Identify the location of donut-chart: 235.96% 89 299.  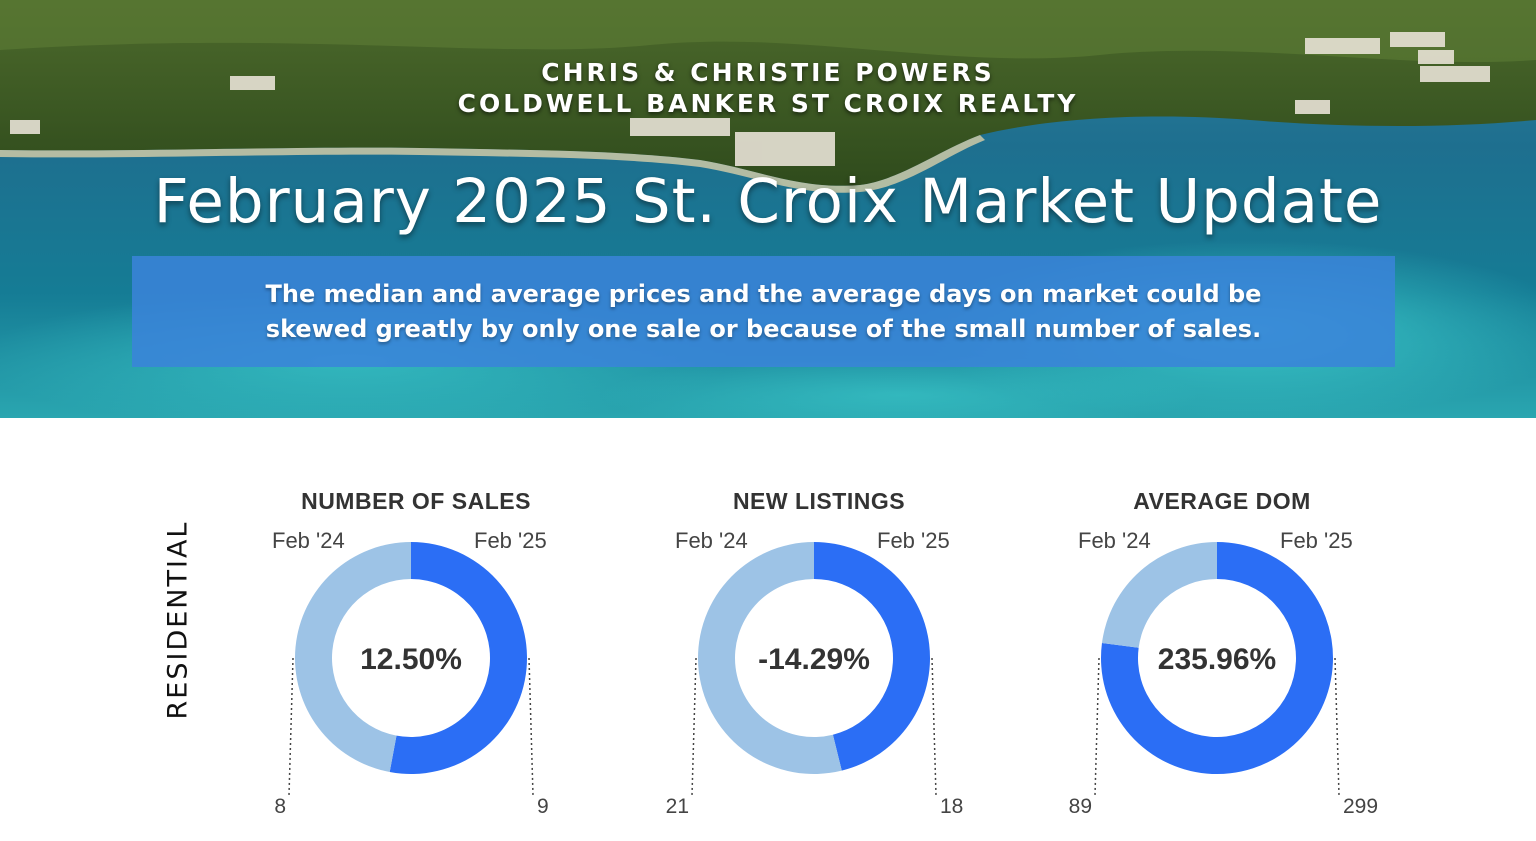
(1223, 680).